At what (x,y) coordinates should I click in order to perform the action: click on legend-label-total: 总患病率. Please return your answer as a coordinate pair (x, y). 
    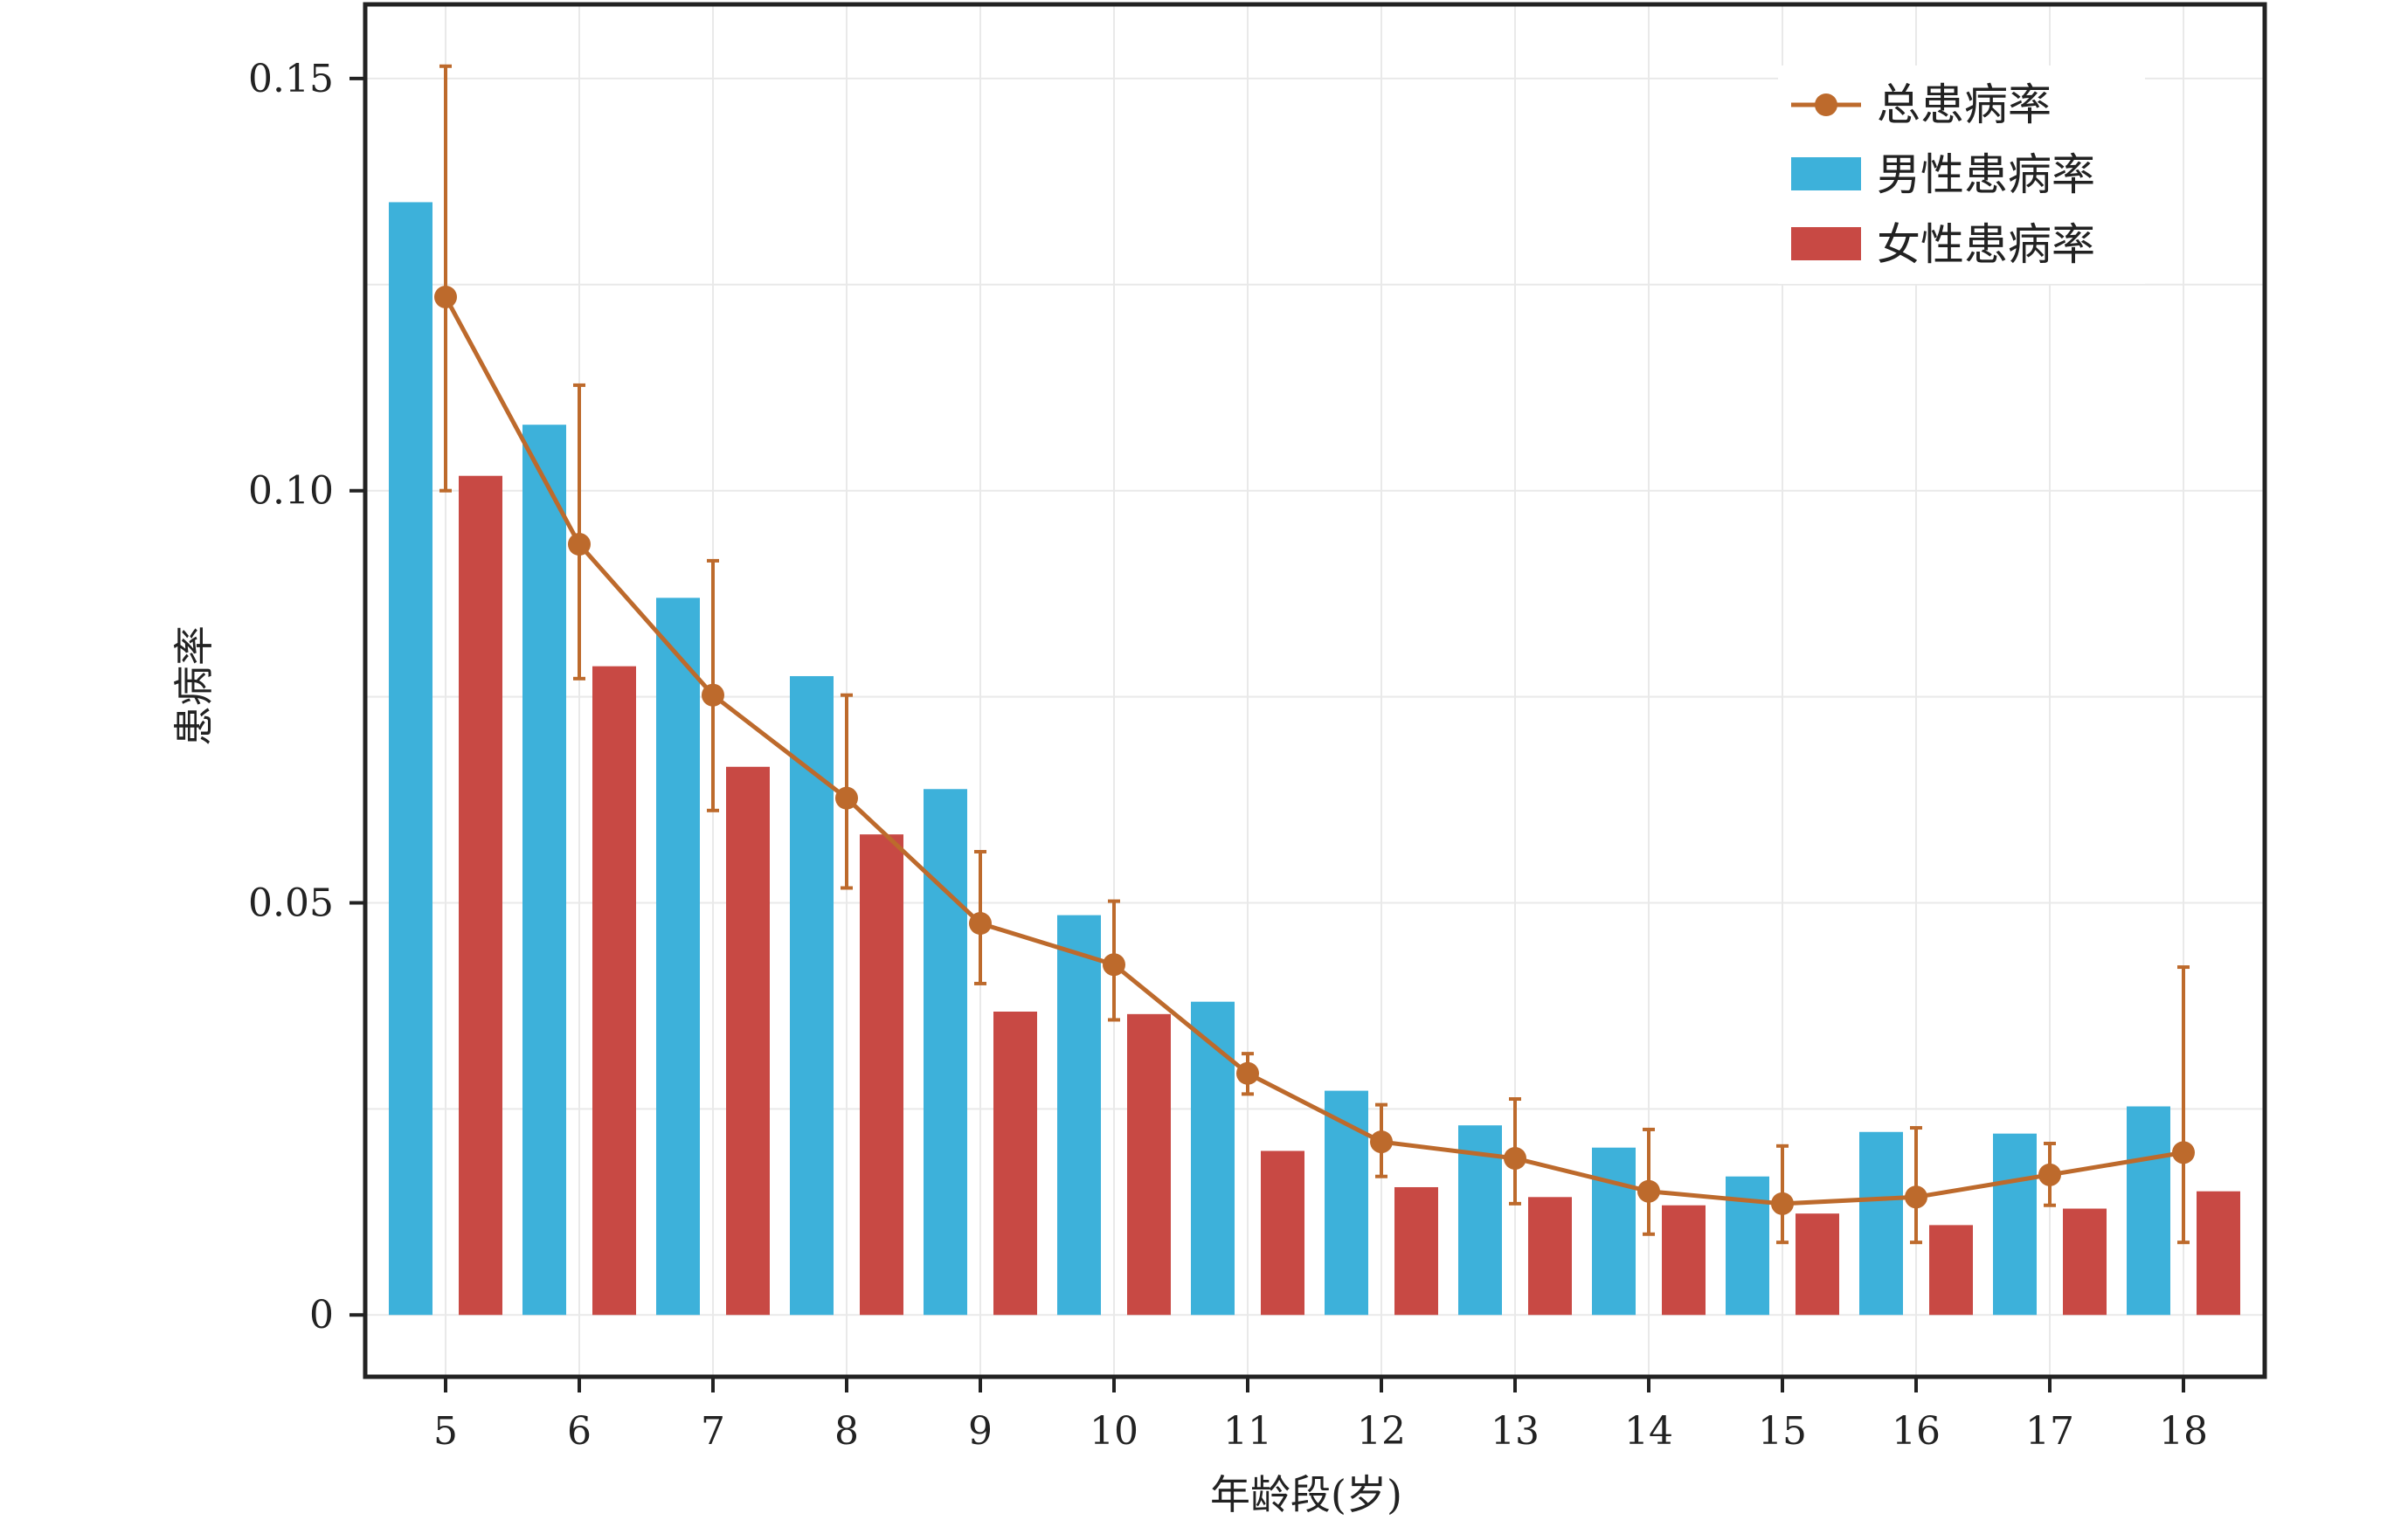
    Looking at the image, I should click on (1965, 104).